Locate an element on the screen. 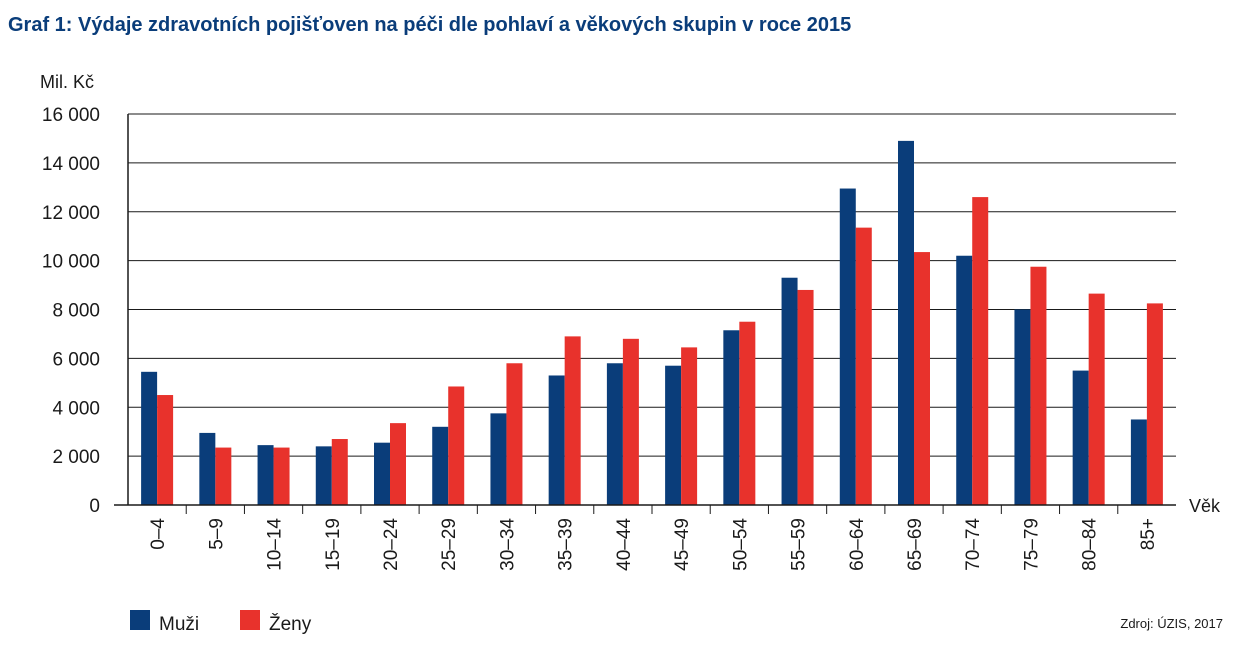 Image resolution: width=1253 pixels, height=651 pixels. y-axis-label: Mil. Kč is located at coordinates (67, 82).